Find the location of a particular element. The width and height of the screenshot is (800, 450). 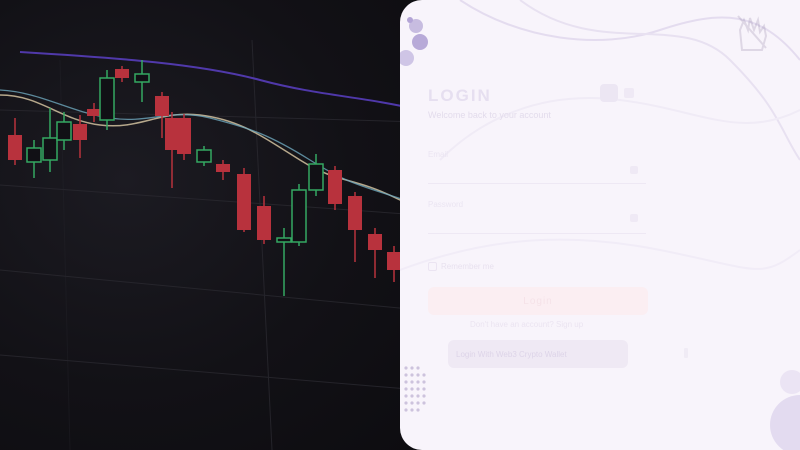

login-title: LOGIN is located at coordinates (460, 95).